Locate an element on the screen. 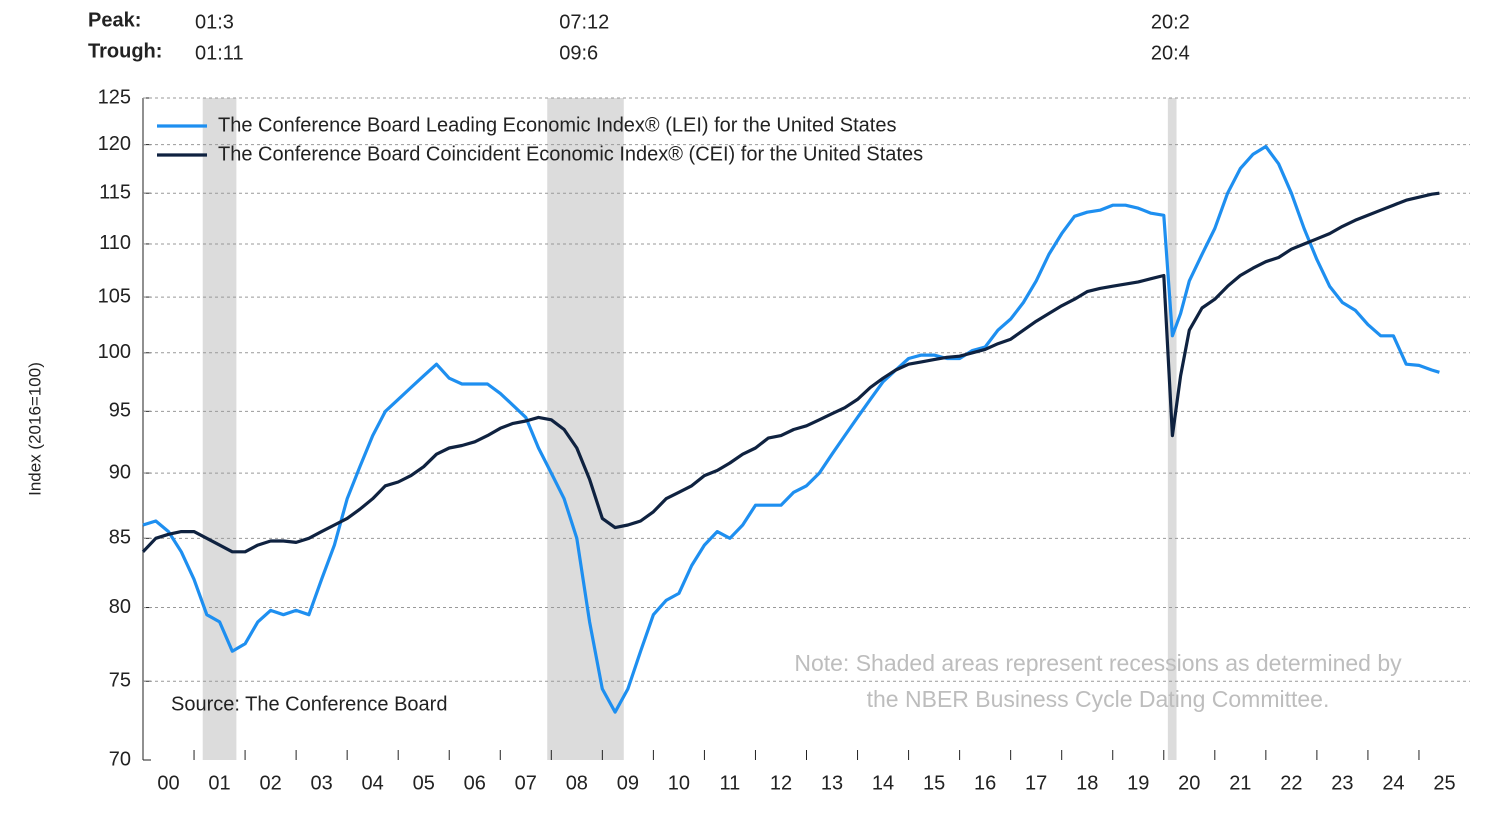 The height and width of the screenshot is (831, 1506). trough-label: Trough: is located at coordinates (125, 51).